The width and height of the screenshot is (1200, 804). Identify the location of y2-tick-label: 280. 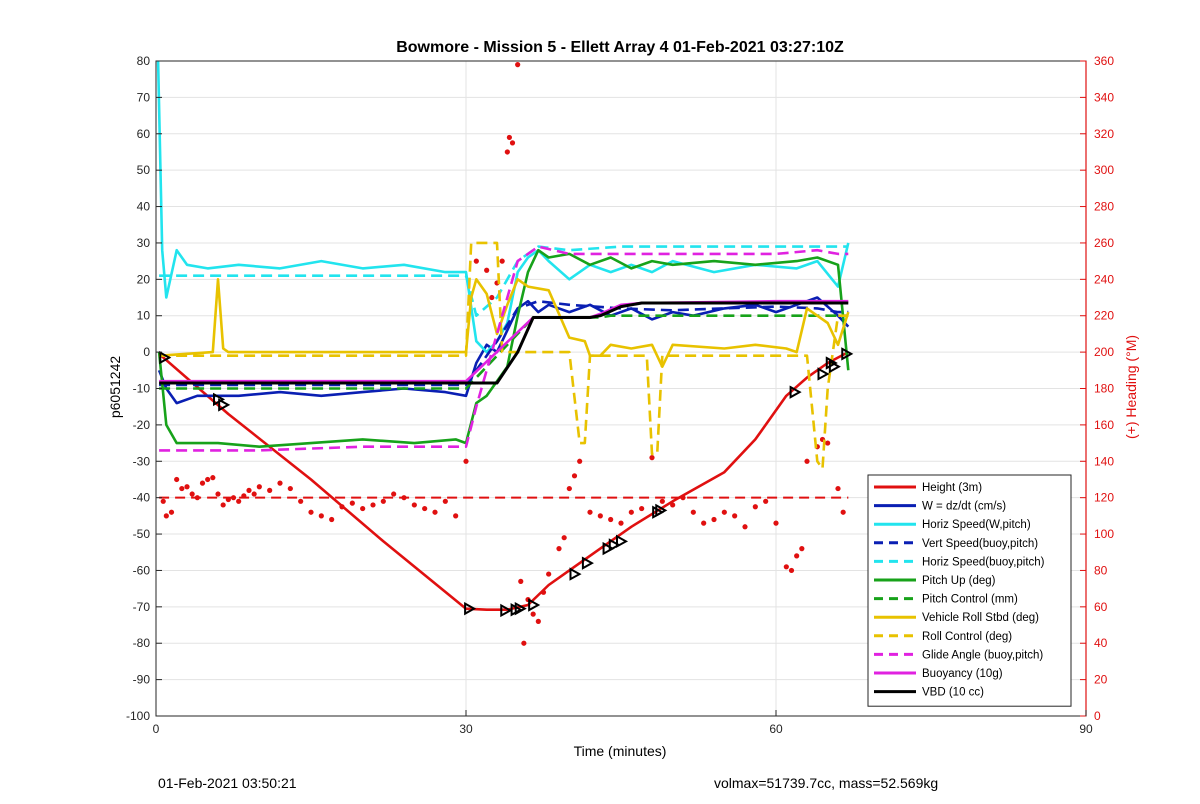
(1104, 207).